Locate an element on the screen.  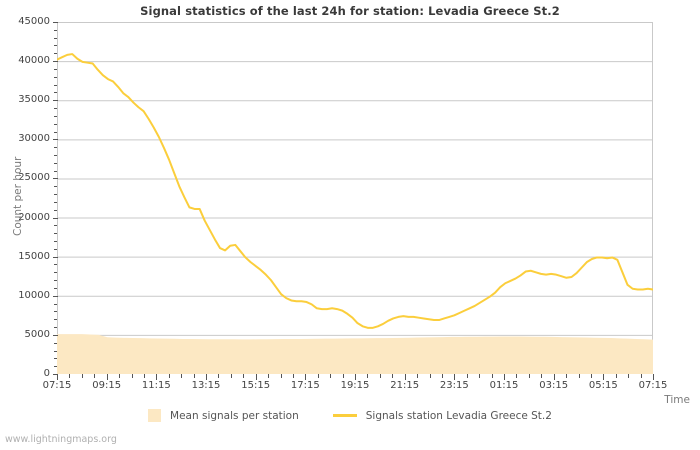
legend-area-swatch-icon is located at coordinates (155, 415).